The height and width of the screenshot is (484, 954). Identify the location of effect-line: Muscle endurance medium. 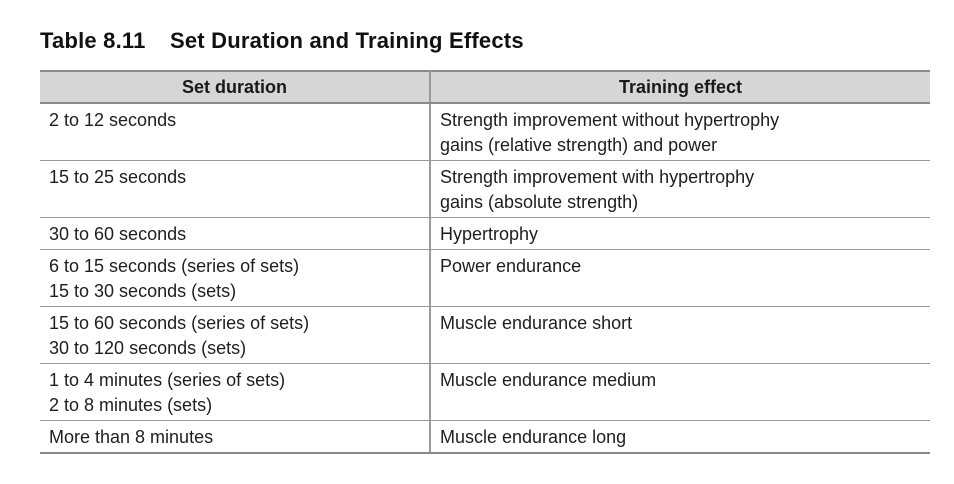
(548, 380).